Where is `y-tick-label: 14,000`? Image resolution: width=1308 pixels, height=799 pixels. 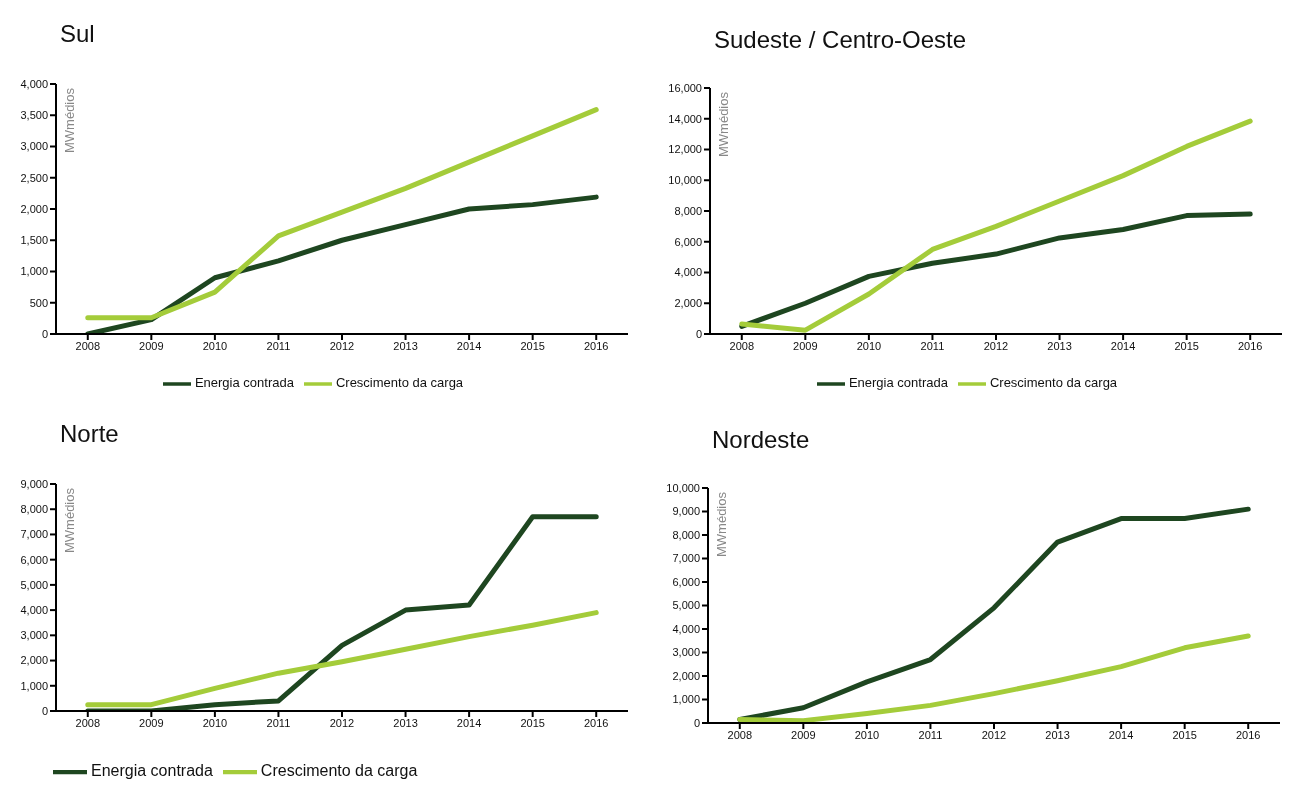 y-tick-label: 14,000 is located at coordinates (685, 118).